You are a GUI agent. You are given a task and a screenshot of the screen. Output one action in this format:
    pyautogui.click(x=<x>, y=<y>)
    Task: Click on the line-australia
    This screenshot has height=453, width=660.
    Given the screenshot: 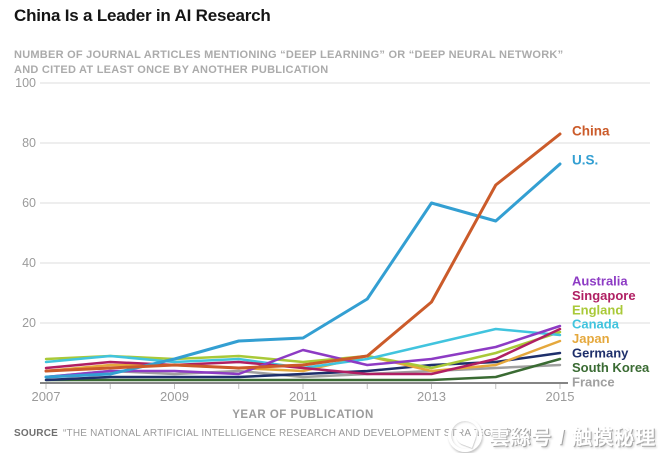 What is the action you would take?
    pyautogui.click(x=303, y=351)
    